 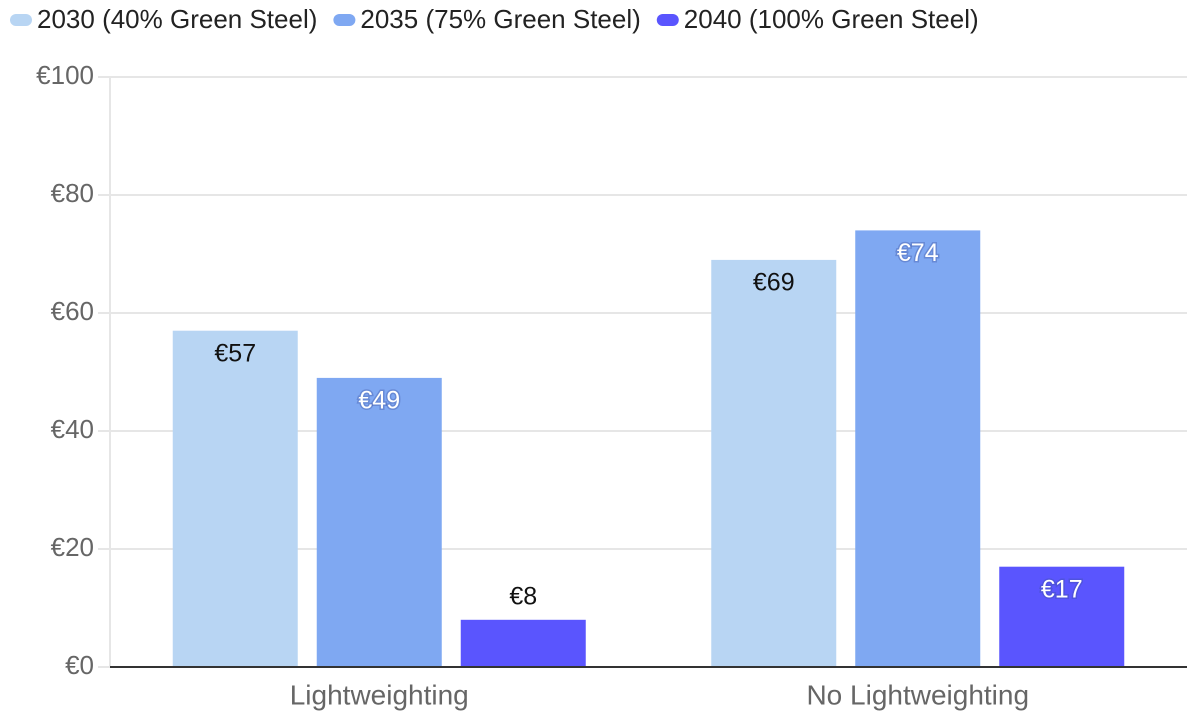 I want to click on data-label: €49, so click(x=379, y=401).